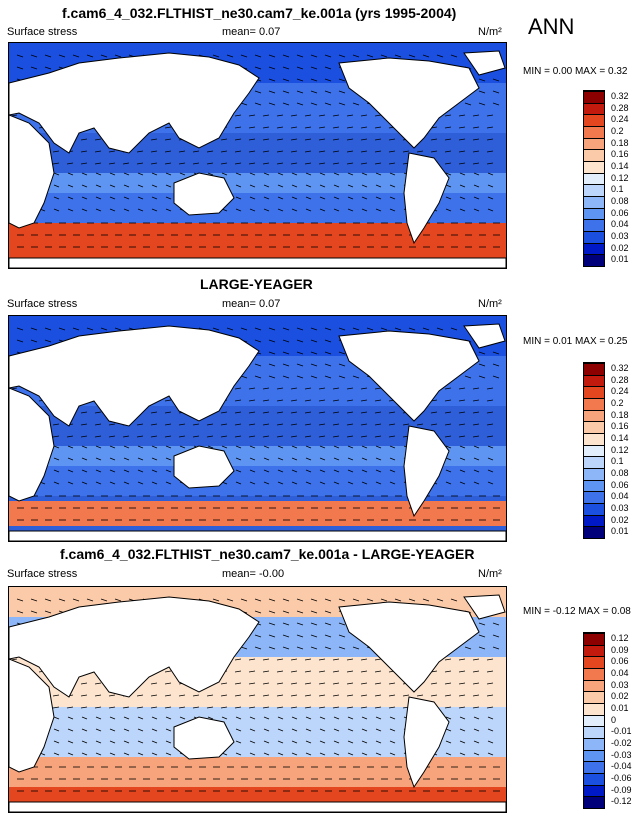 Image resolution: width=643 pixels, height=817 pixels. I want to click on colorbar-label: 0.2, so click(617, 130).